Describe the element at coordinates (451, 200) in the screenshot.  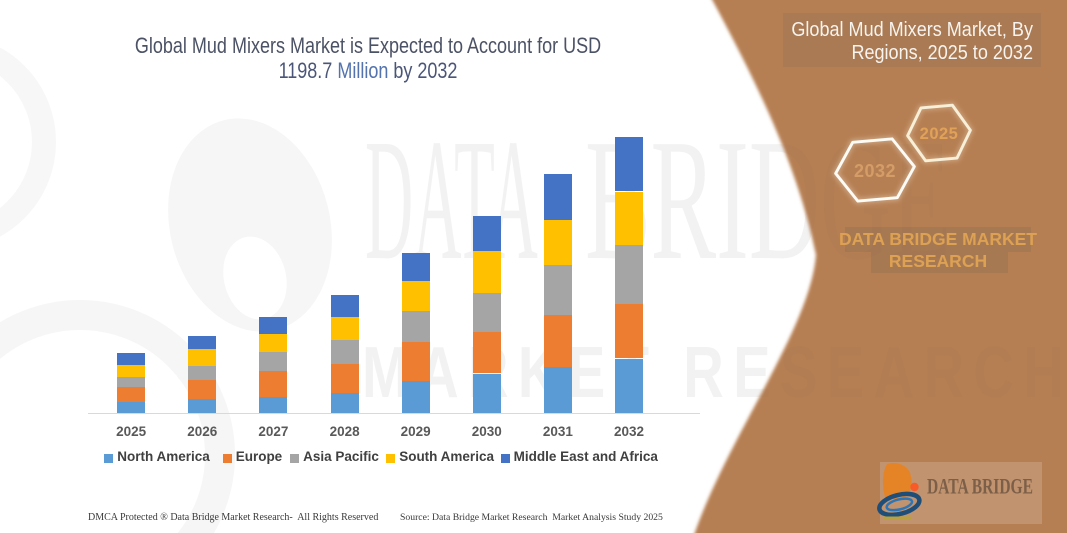
I see `svg-text: DATA` at that location.